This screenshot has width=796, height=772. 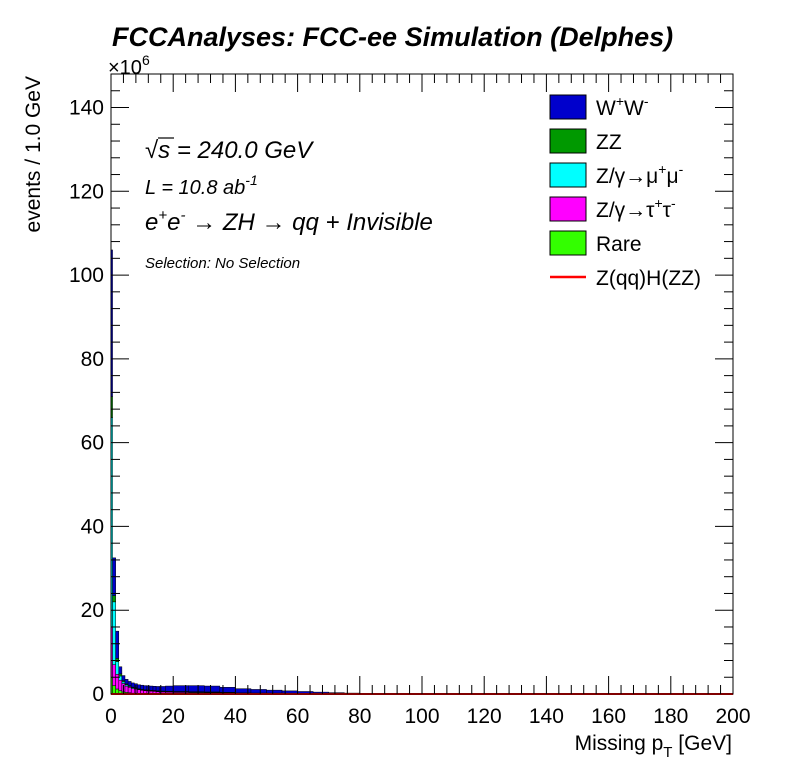 I want to click on y-axis-label: events / 1.0 GeV, so click(x=33, y=154).